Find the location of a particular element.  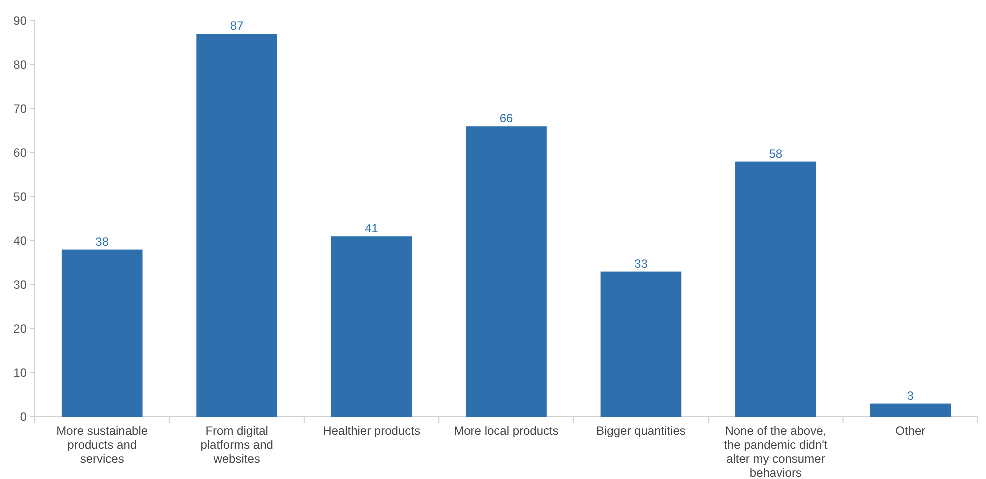

y-tick-label: 90 is located at coordinates (21, 21).